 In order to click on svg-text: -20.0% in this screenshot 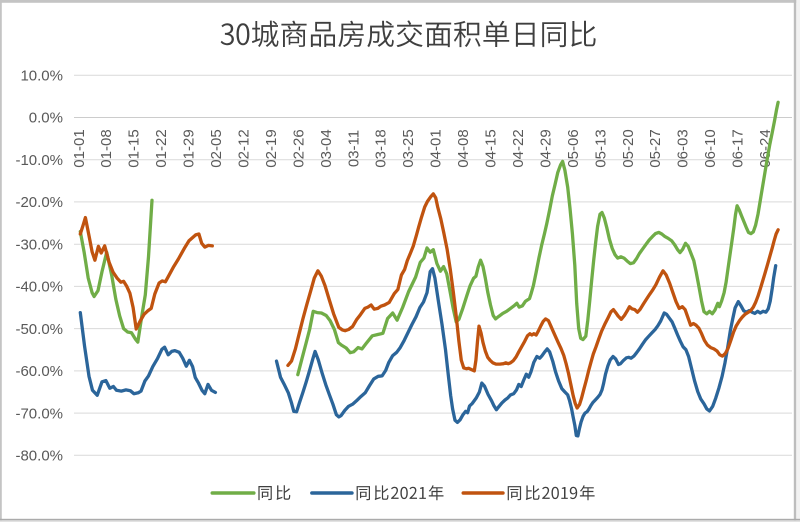, I will do `click(39, 202)`.